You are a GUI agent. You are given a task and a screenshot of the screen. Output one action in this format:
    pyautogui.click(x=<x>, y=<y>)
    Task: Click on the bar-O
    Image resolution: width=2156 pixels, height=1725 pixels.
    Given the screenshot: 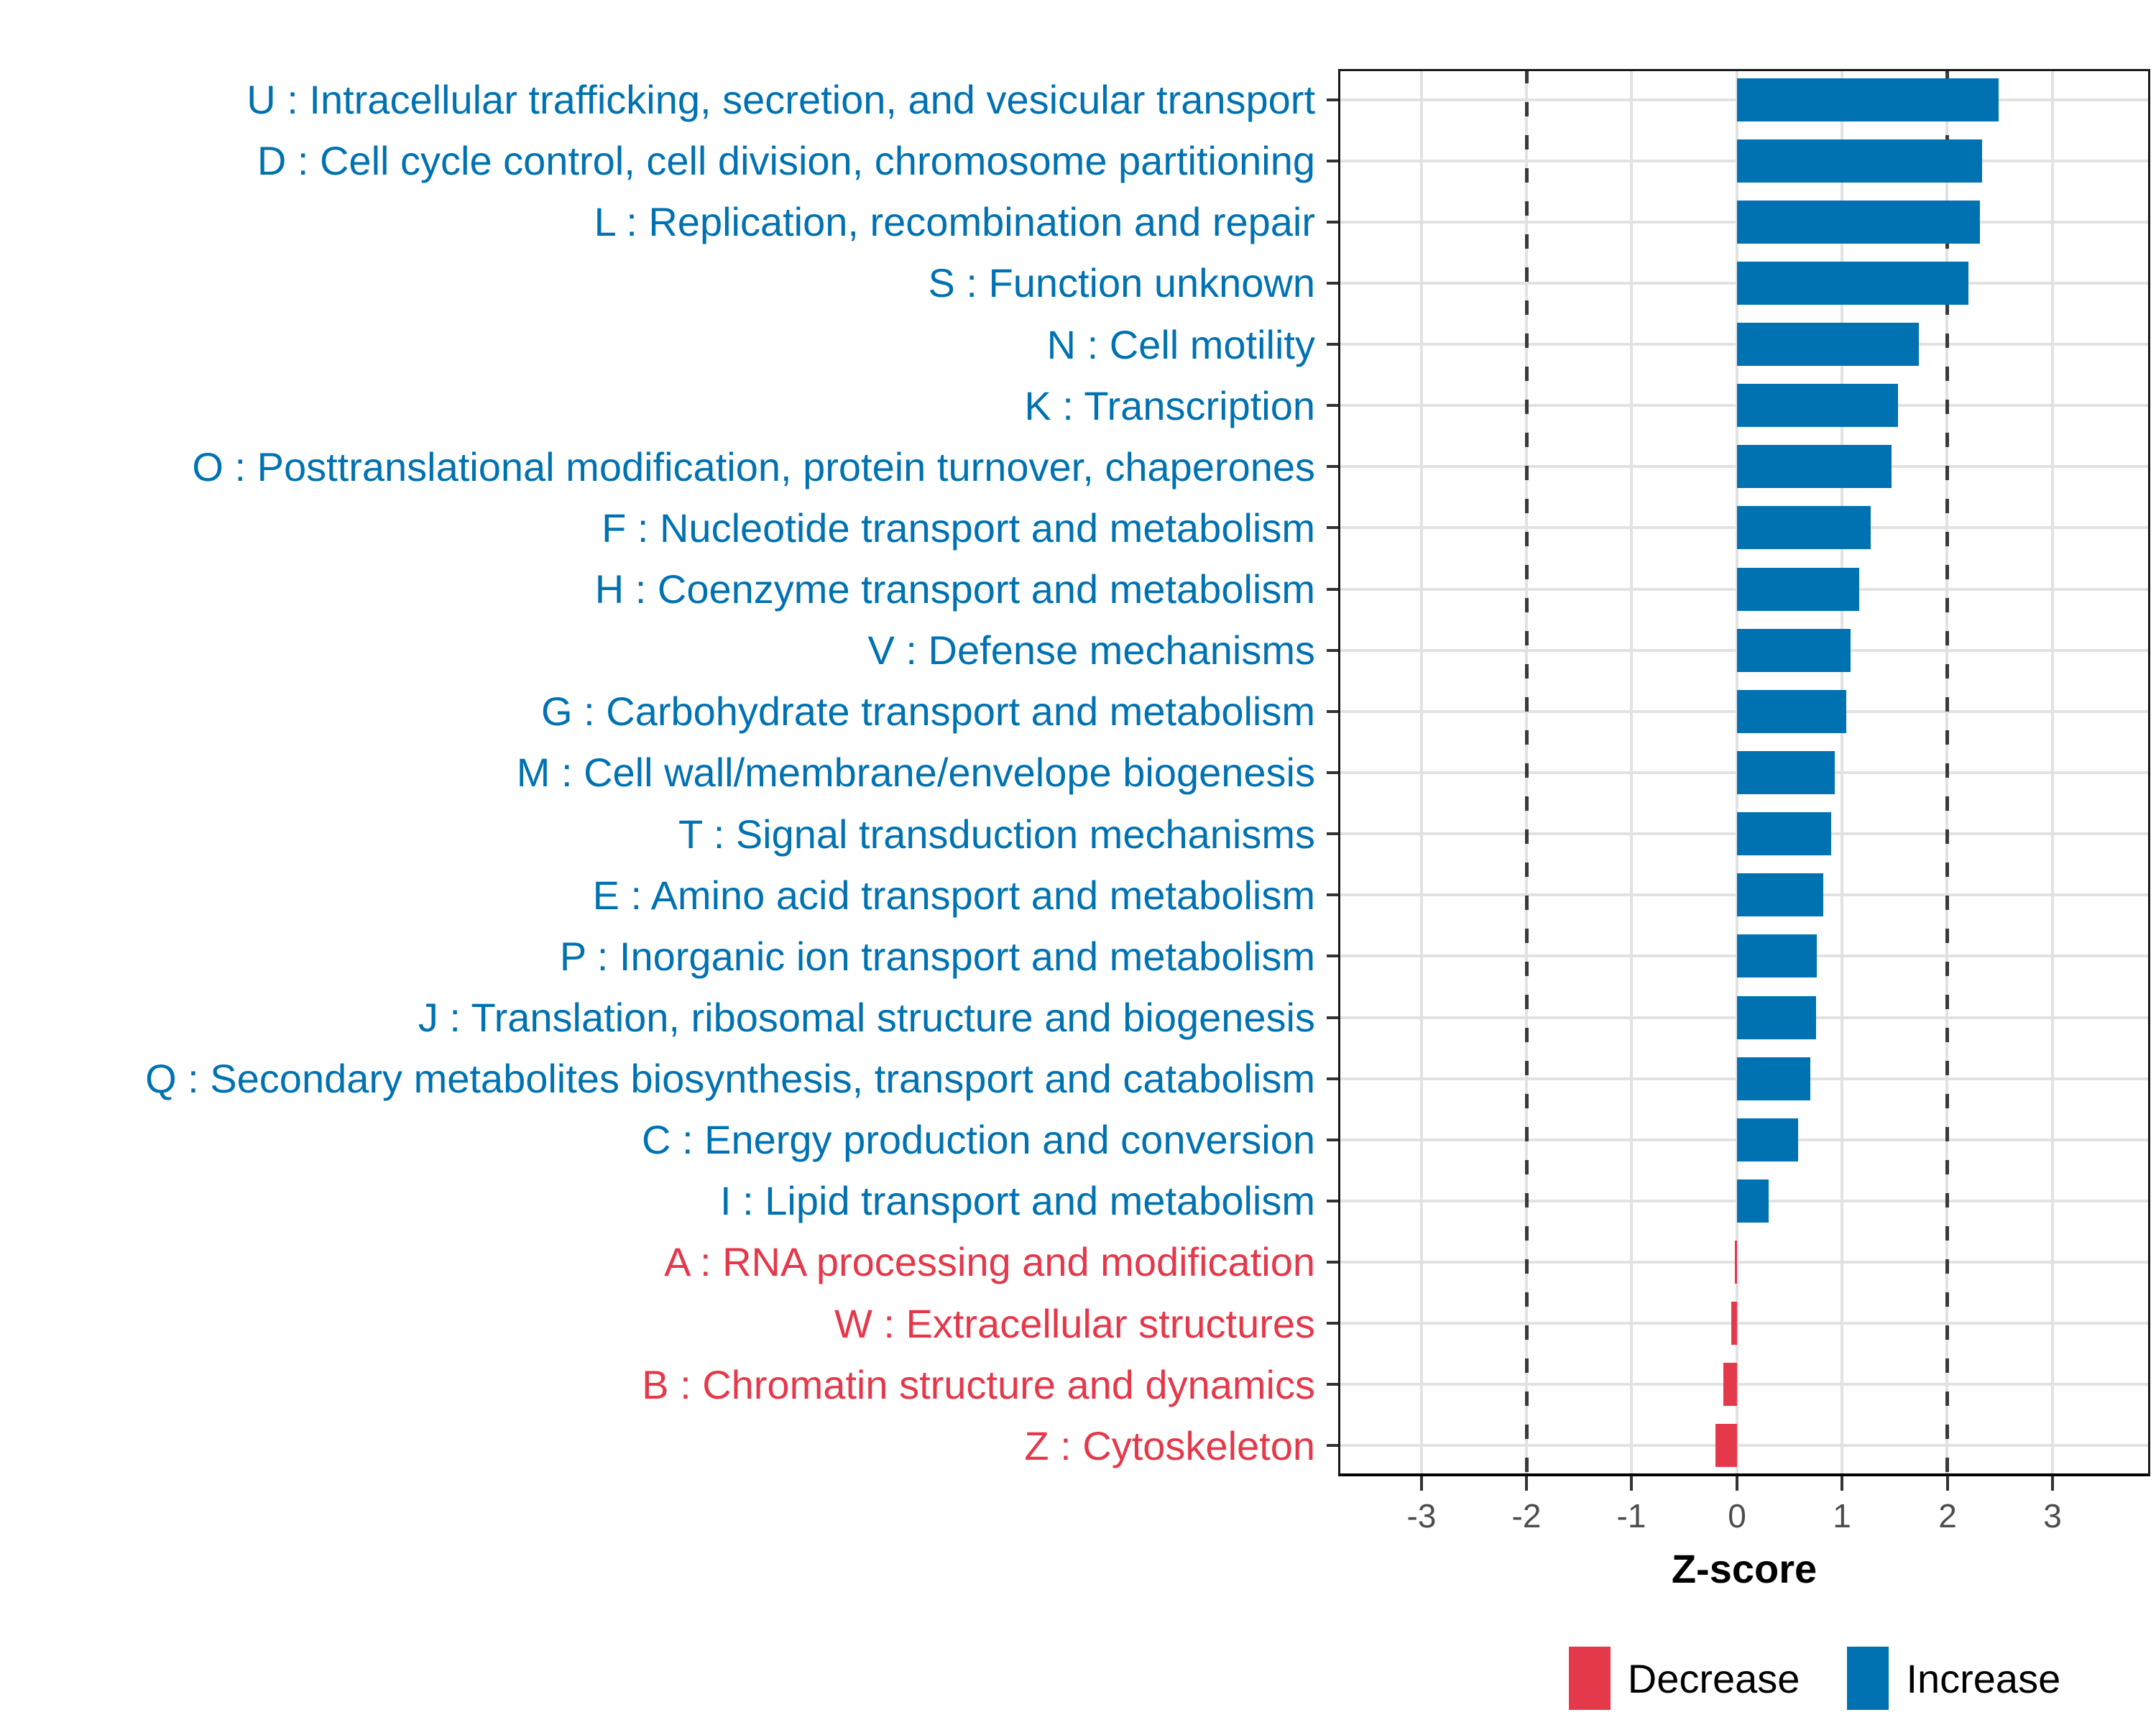 What is the action you would take?
    pyautogui.click(x=1814, y=466)
    